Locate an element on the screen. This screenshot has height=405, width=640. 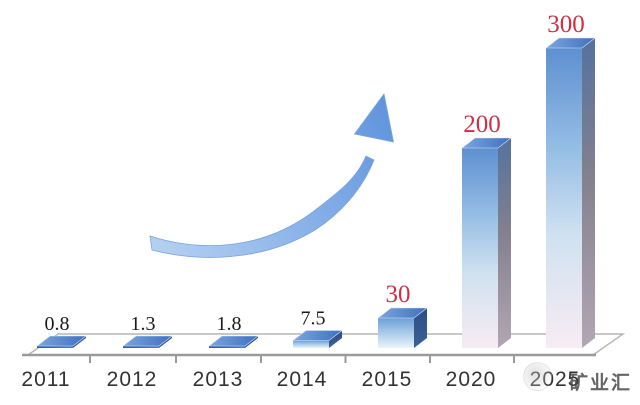
bar-2014 is located at coordinates (317, 339).